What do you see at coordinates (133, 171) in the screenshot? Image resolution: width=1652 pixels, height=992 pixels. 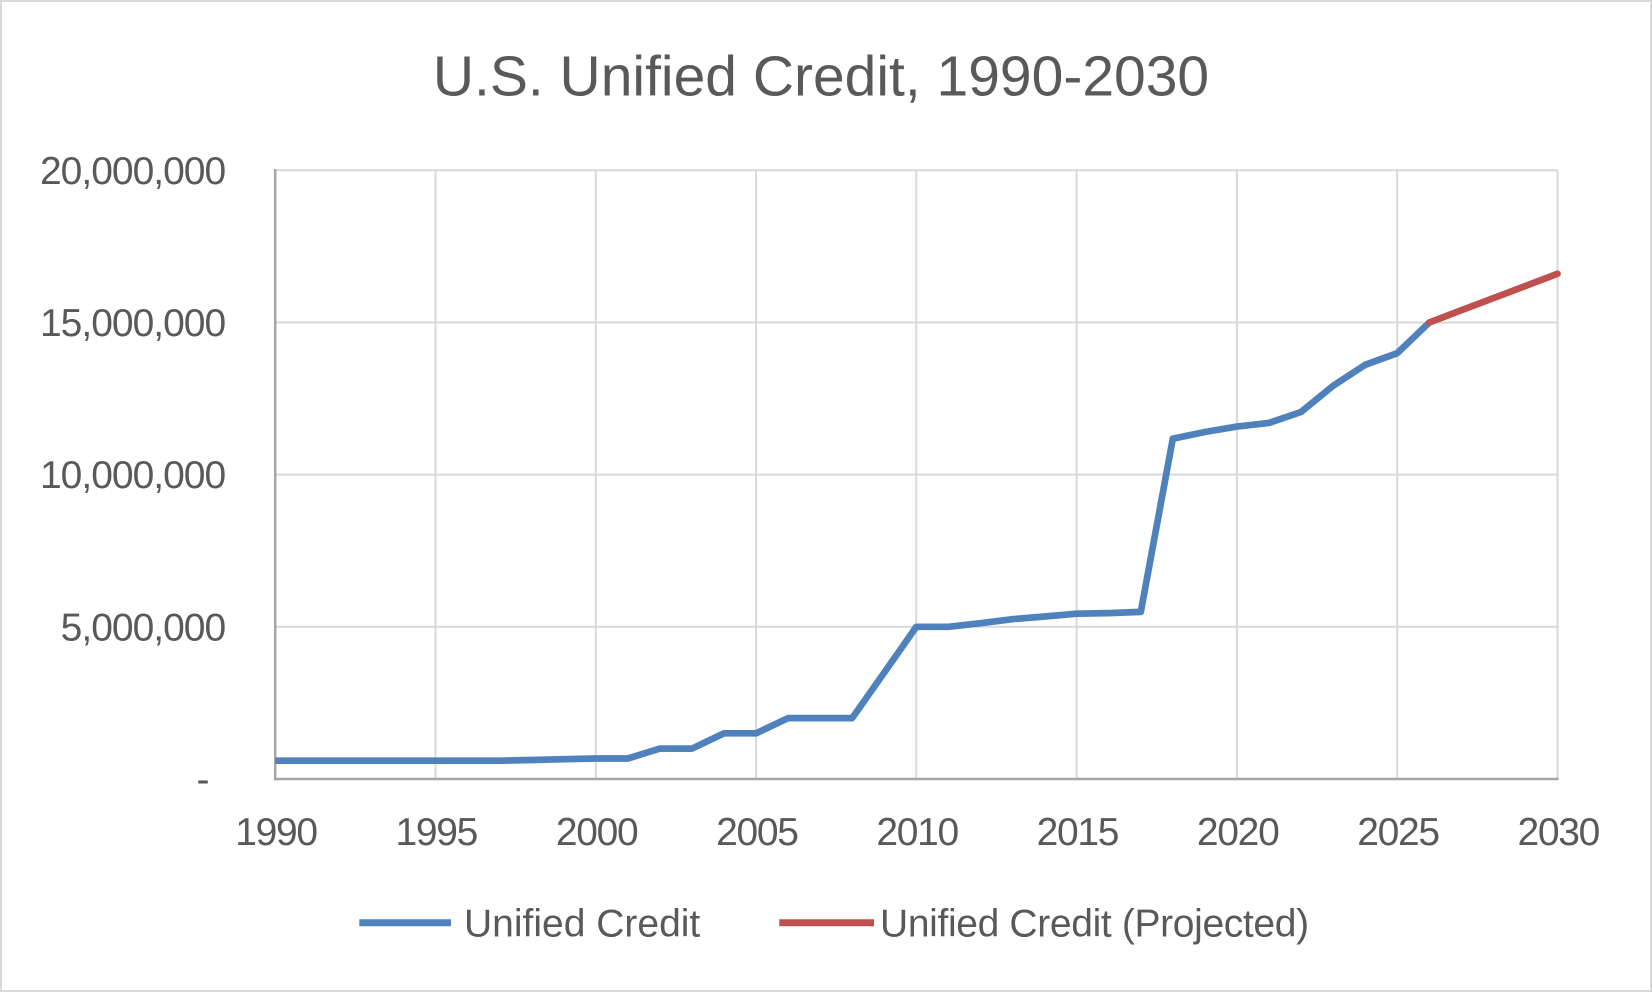 I see `svg-text: 20,000,000` at bounding box center [133, 171].